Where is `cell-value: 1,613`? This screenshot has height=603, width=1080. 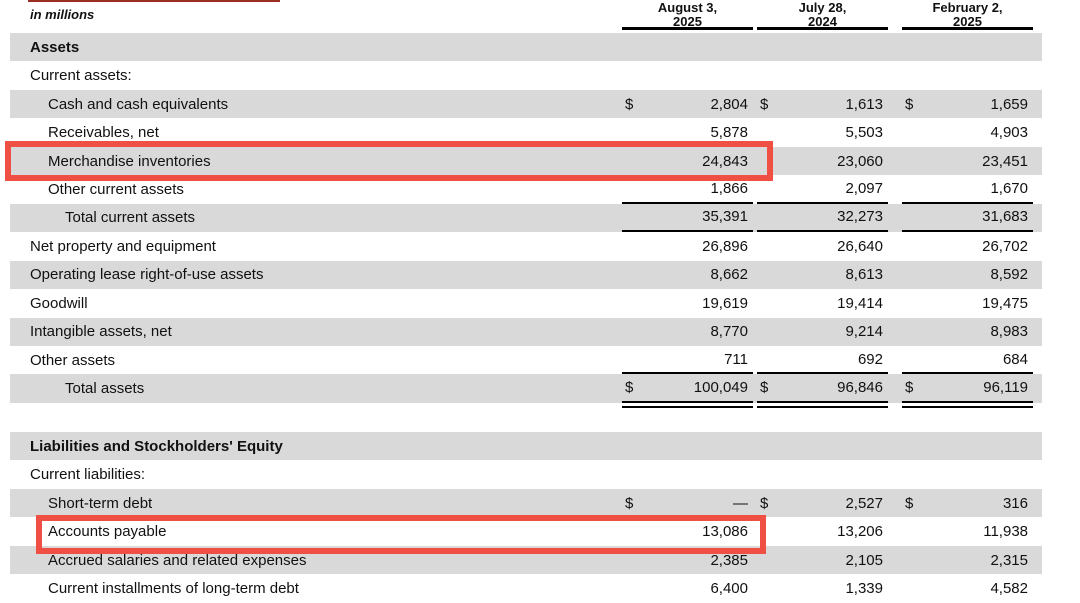 cell-value: 1,613 is located at coordinates (864, 104).